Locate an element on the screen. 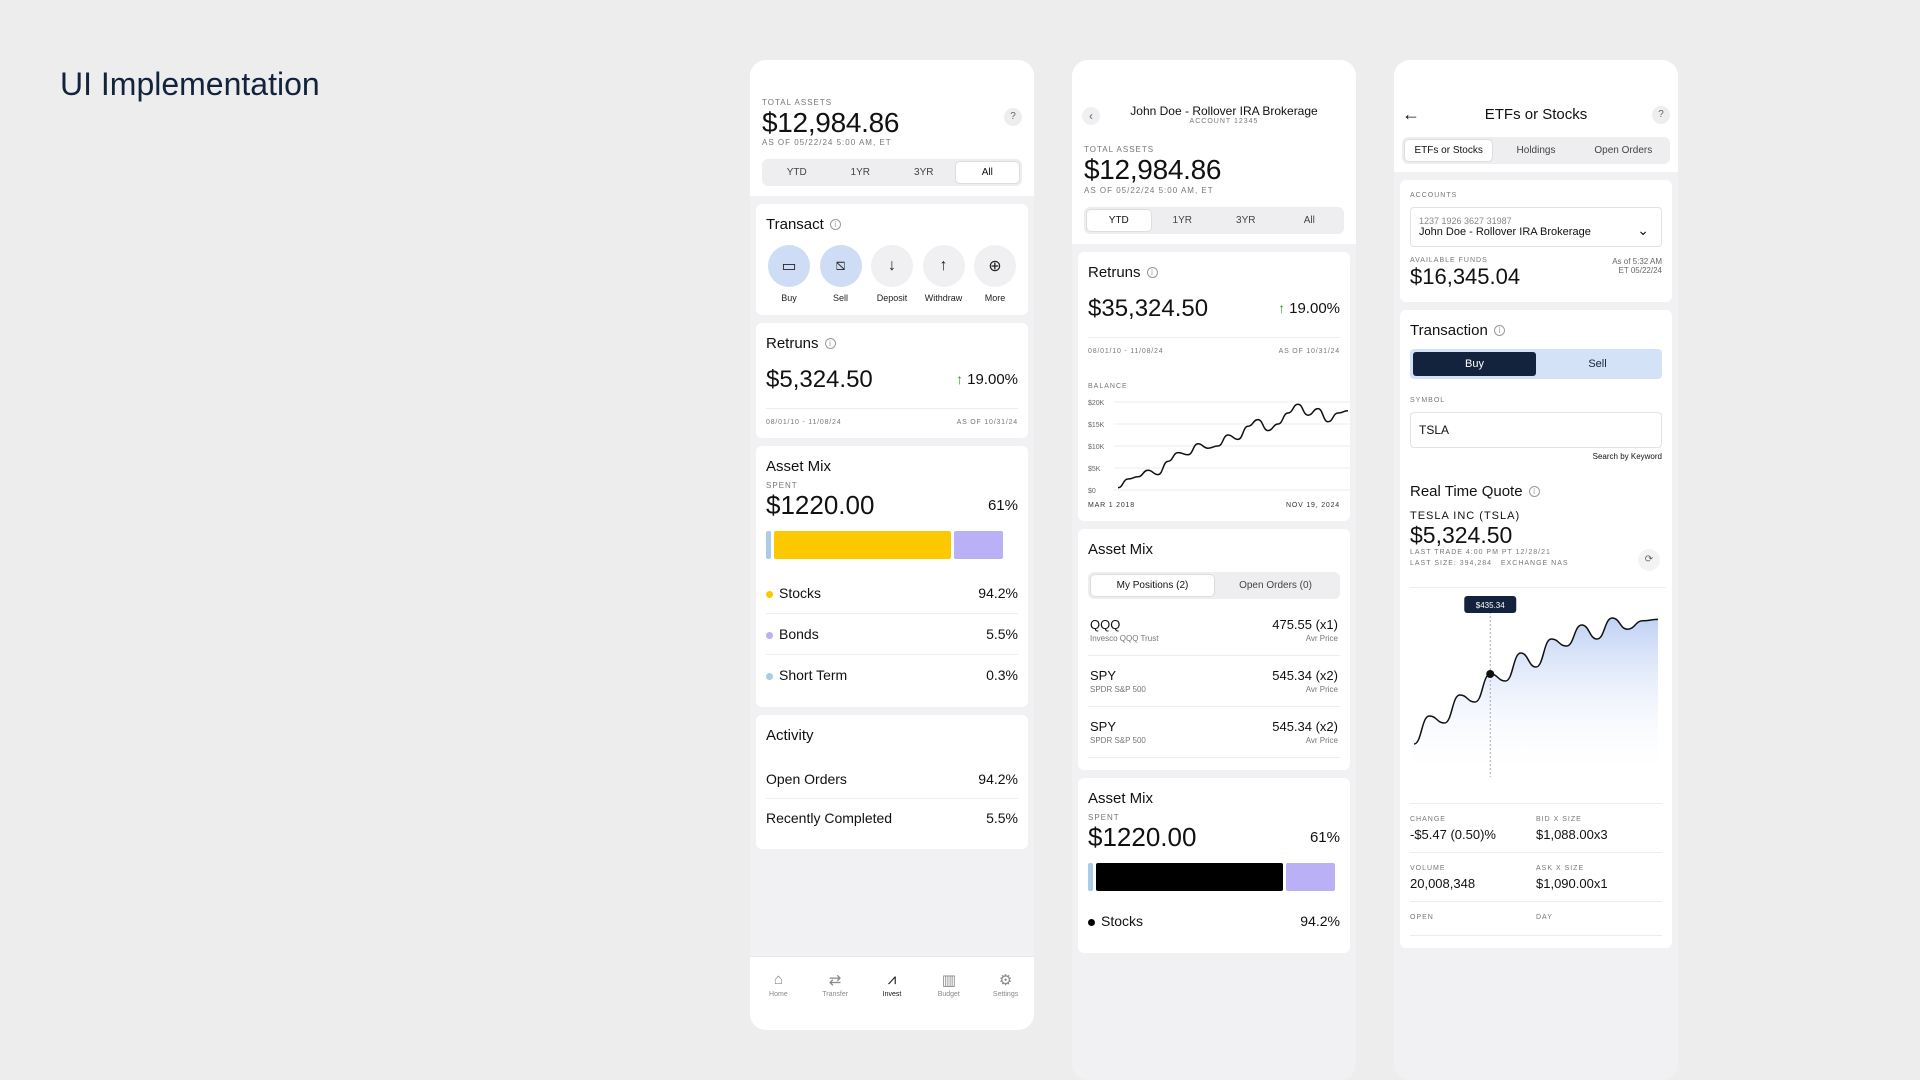 The height and width of the screenshot is (1080, 1920). transfer-icon: ⇄ is located at coordinates (835, 980).